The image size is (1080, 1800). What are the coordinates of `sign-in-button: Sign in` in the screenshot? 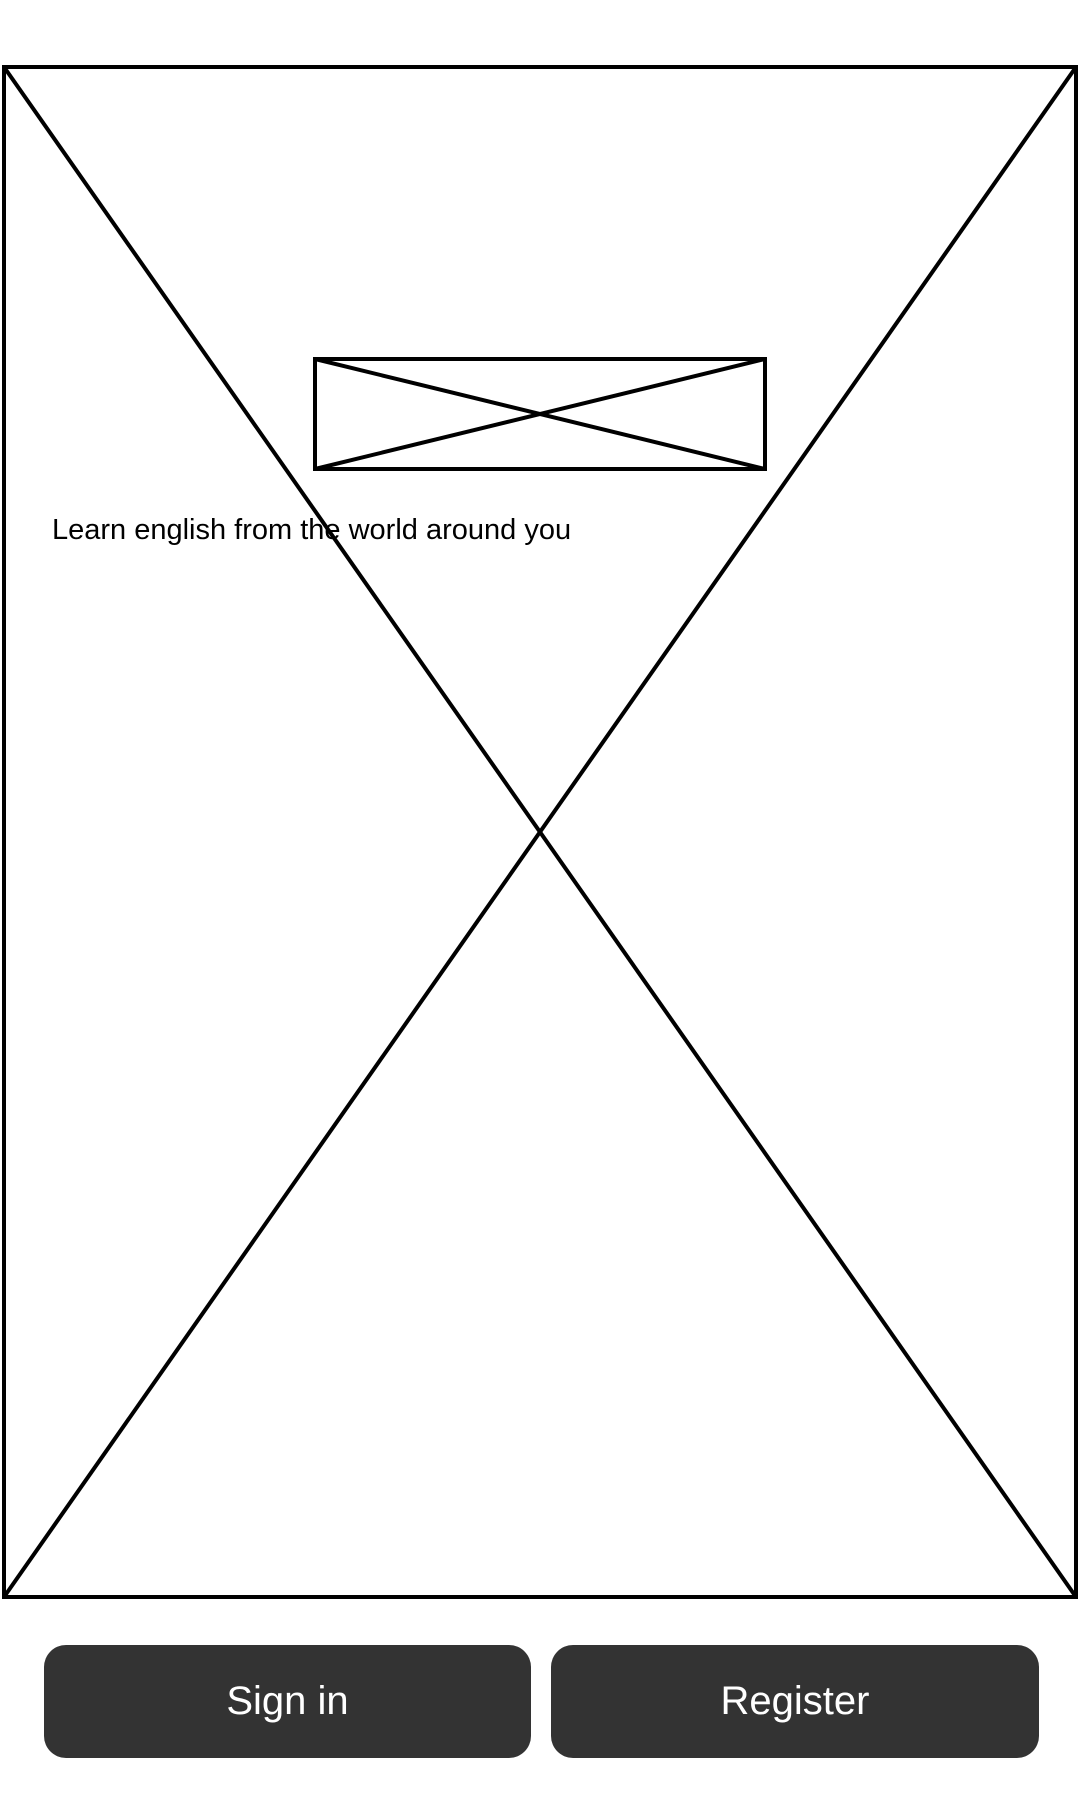 It's located at (287, 1701).